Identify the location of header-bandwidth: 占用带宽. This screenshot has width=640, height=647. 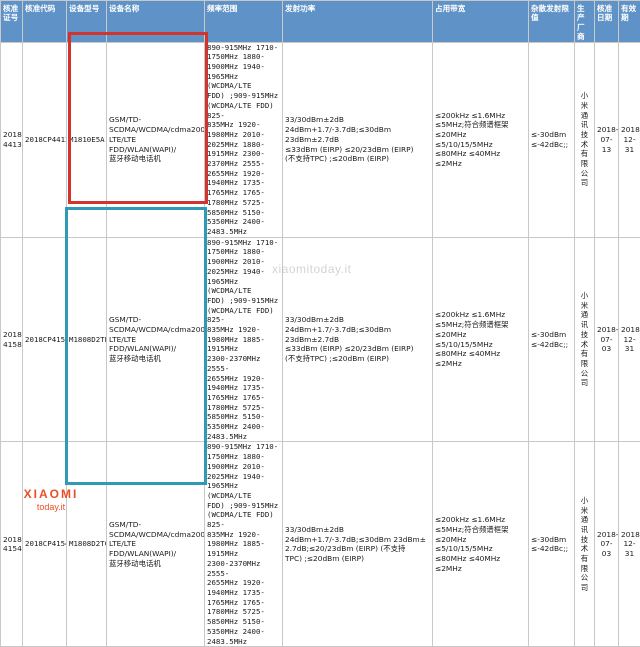
(481, 22).